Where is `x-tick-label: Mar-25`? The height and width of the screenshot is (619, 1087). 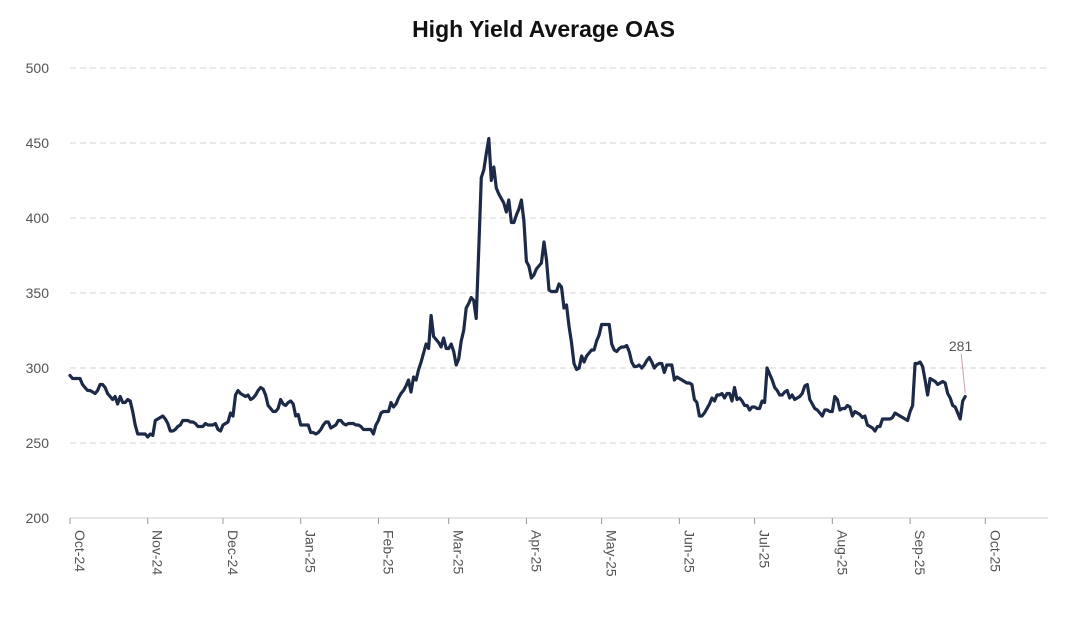
x-tick-label: Mar-25 is located at coordinates (459, 552).